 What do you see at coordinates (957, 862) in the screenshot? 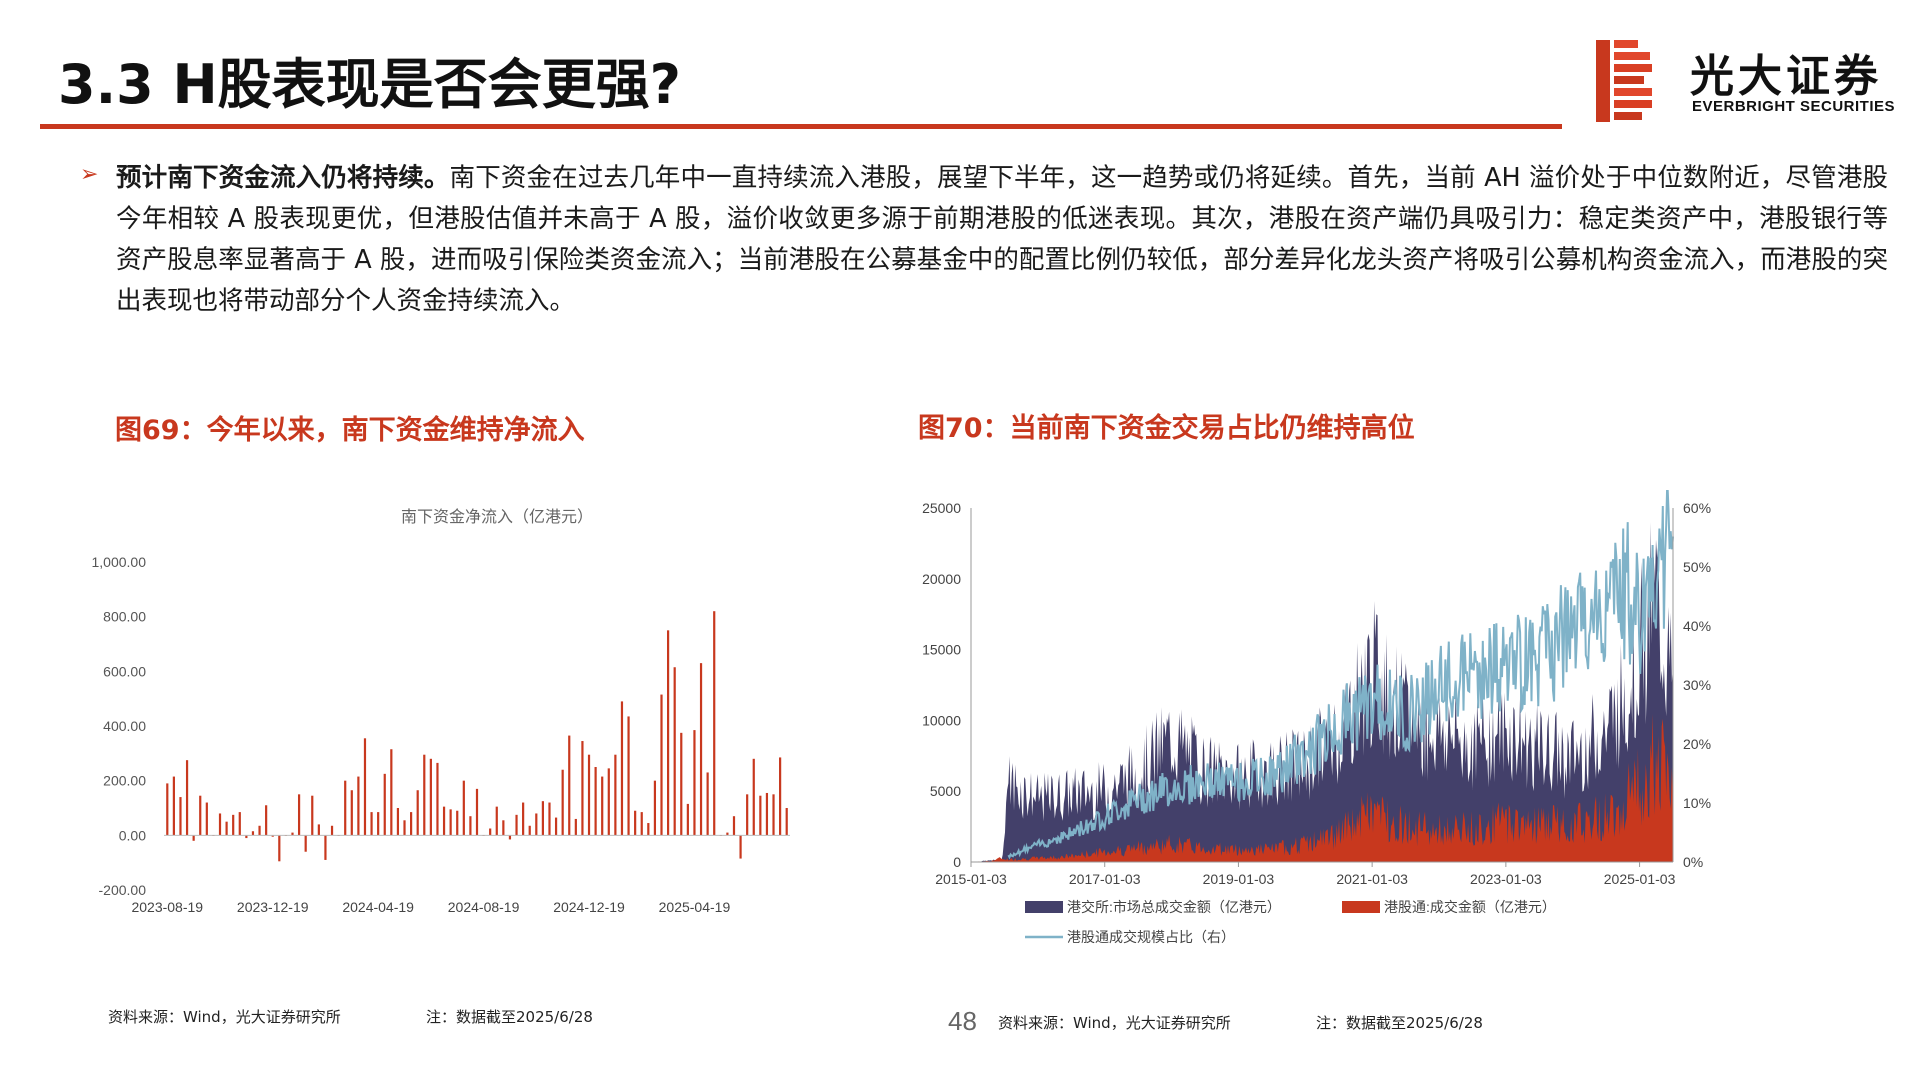
I see `chart70-ytick-left-label: 0` at bounding box center [957, 862].